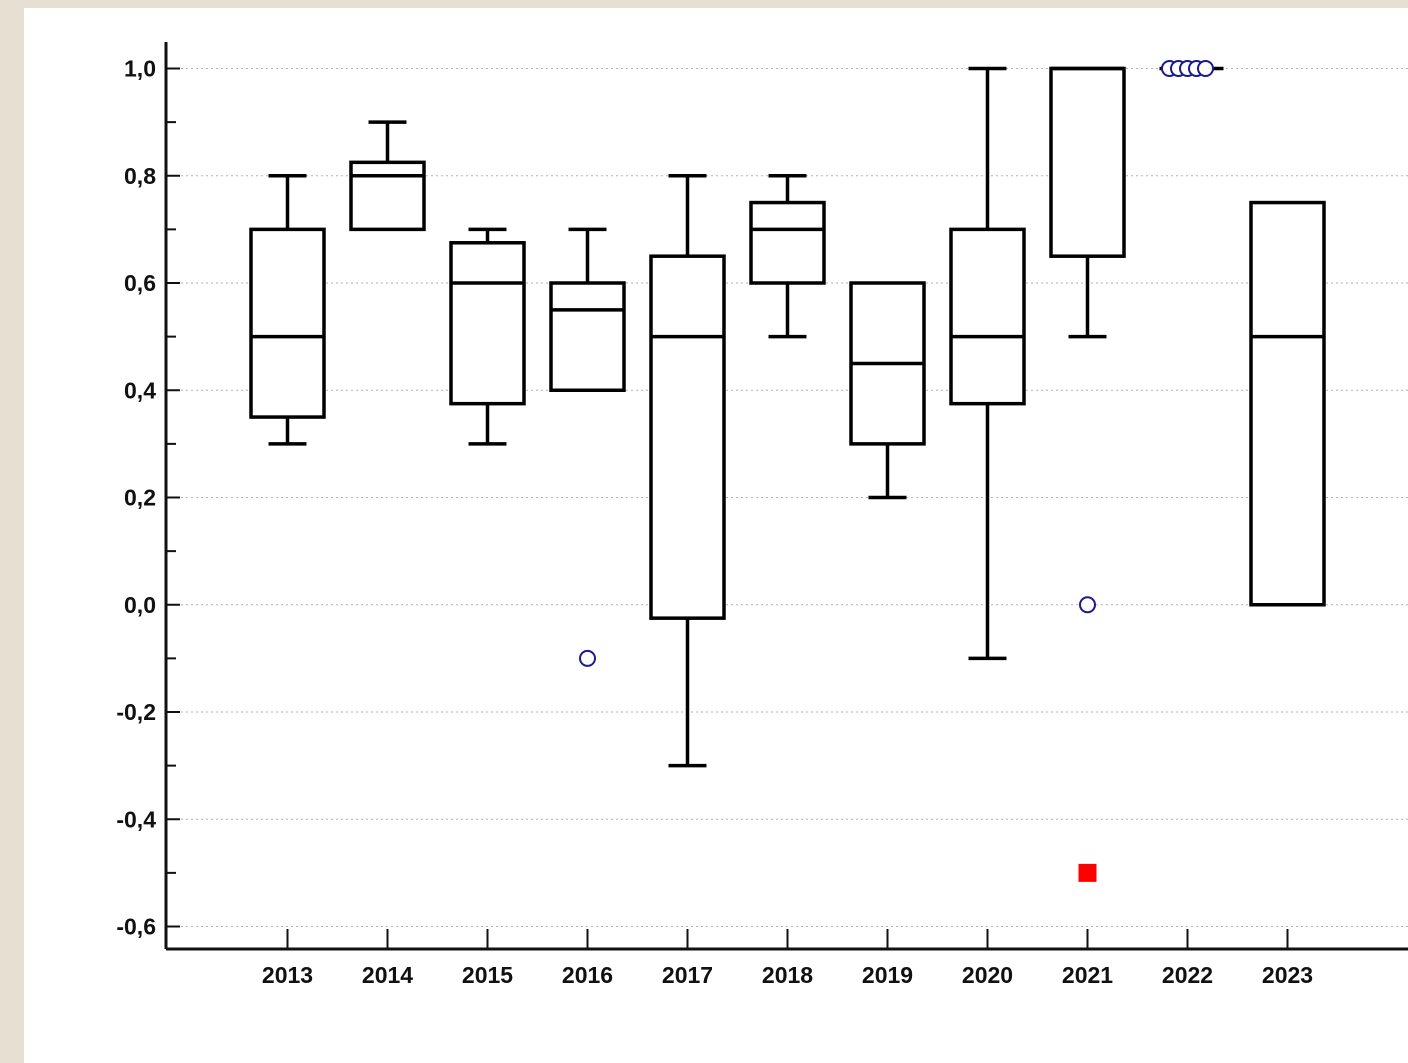 This screenshot has width=1408, height=1063. I want to click on x-tick-label: 2022, so click(1187, 975).